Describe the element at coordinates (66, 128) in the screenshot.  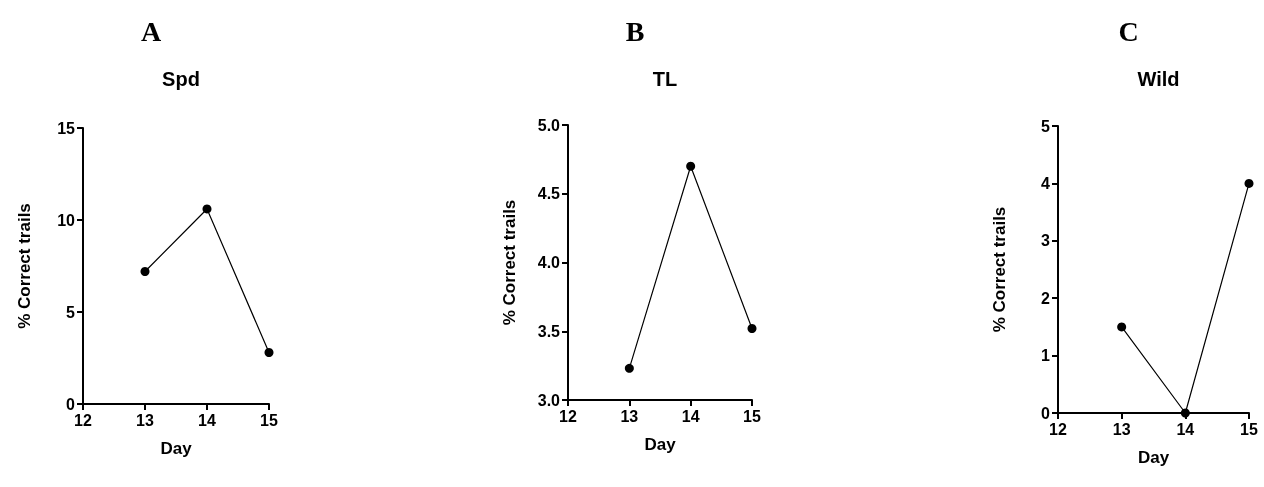
I see `y-tick-label: 15` at that location.